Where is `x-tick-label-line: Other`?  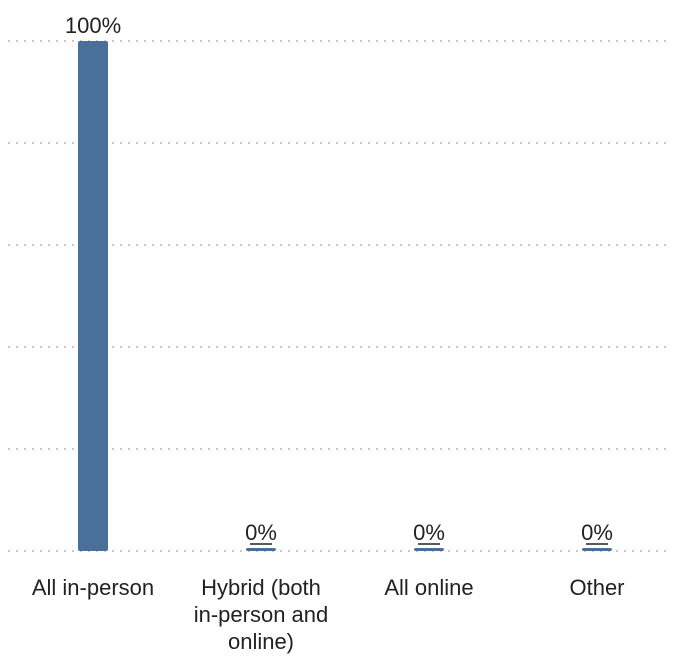
x-tick-label-line: Other is located at coordinates (597, 587).